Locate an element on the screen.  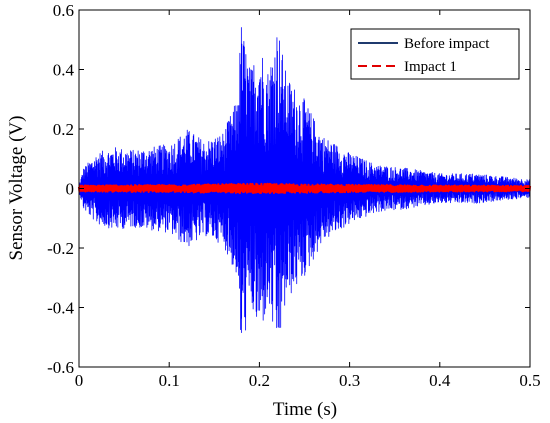
legend-box is located at coordinates (435, 54).